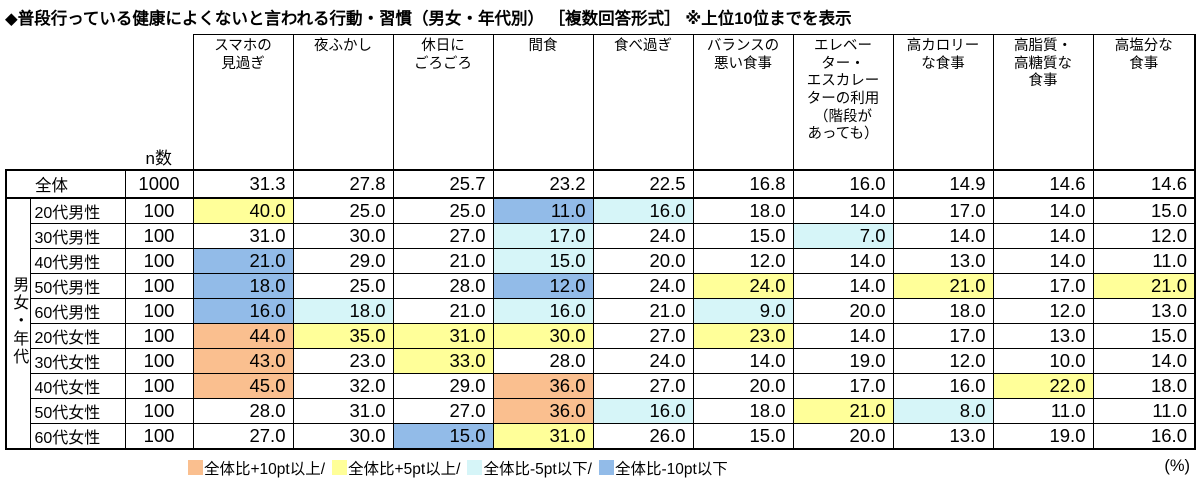 Image resolution: width=1200 pixels, height=483 pixels. Describe the element at coordinates (671, 469) in the screenshot. I see `legend-label: 全体比-10pt以下` at that location.